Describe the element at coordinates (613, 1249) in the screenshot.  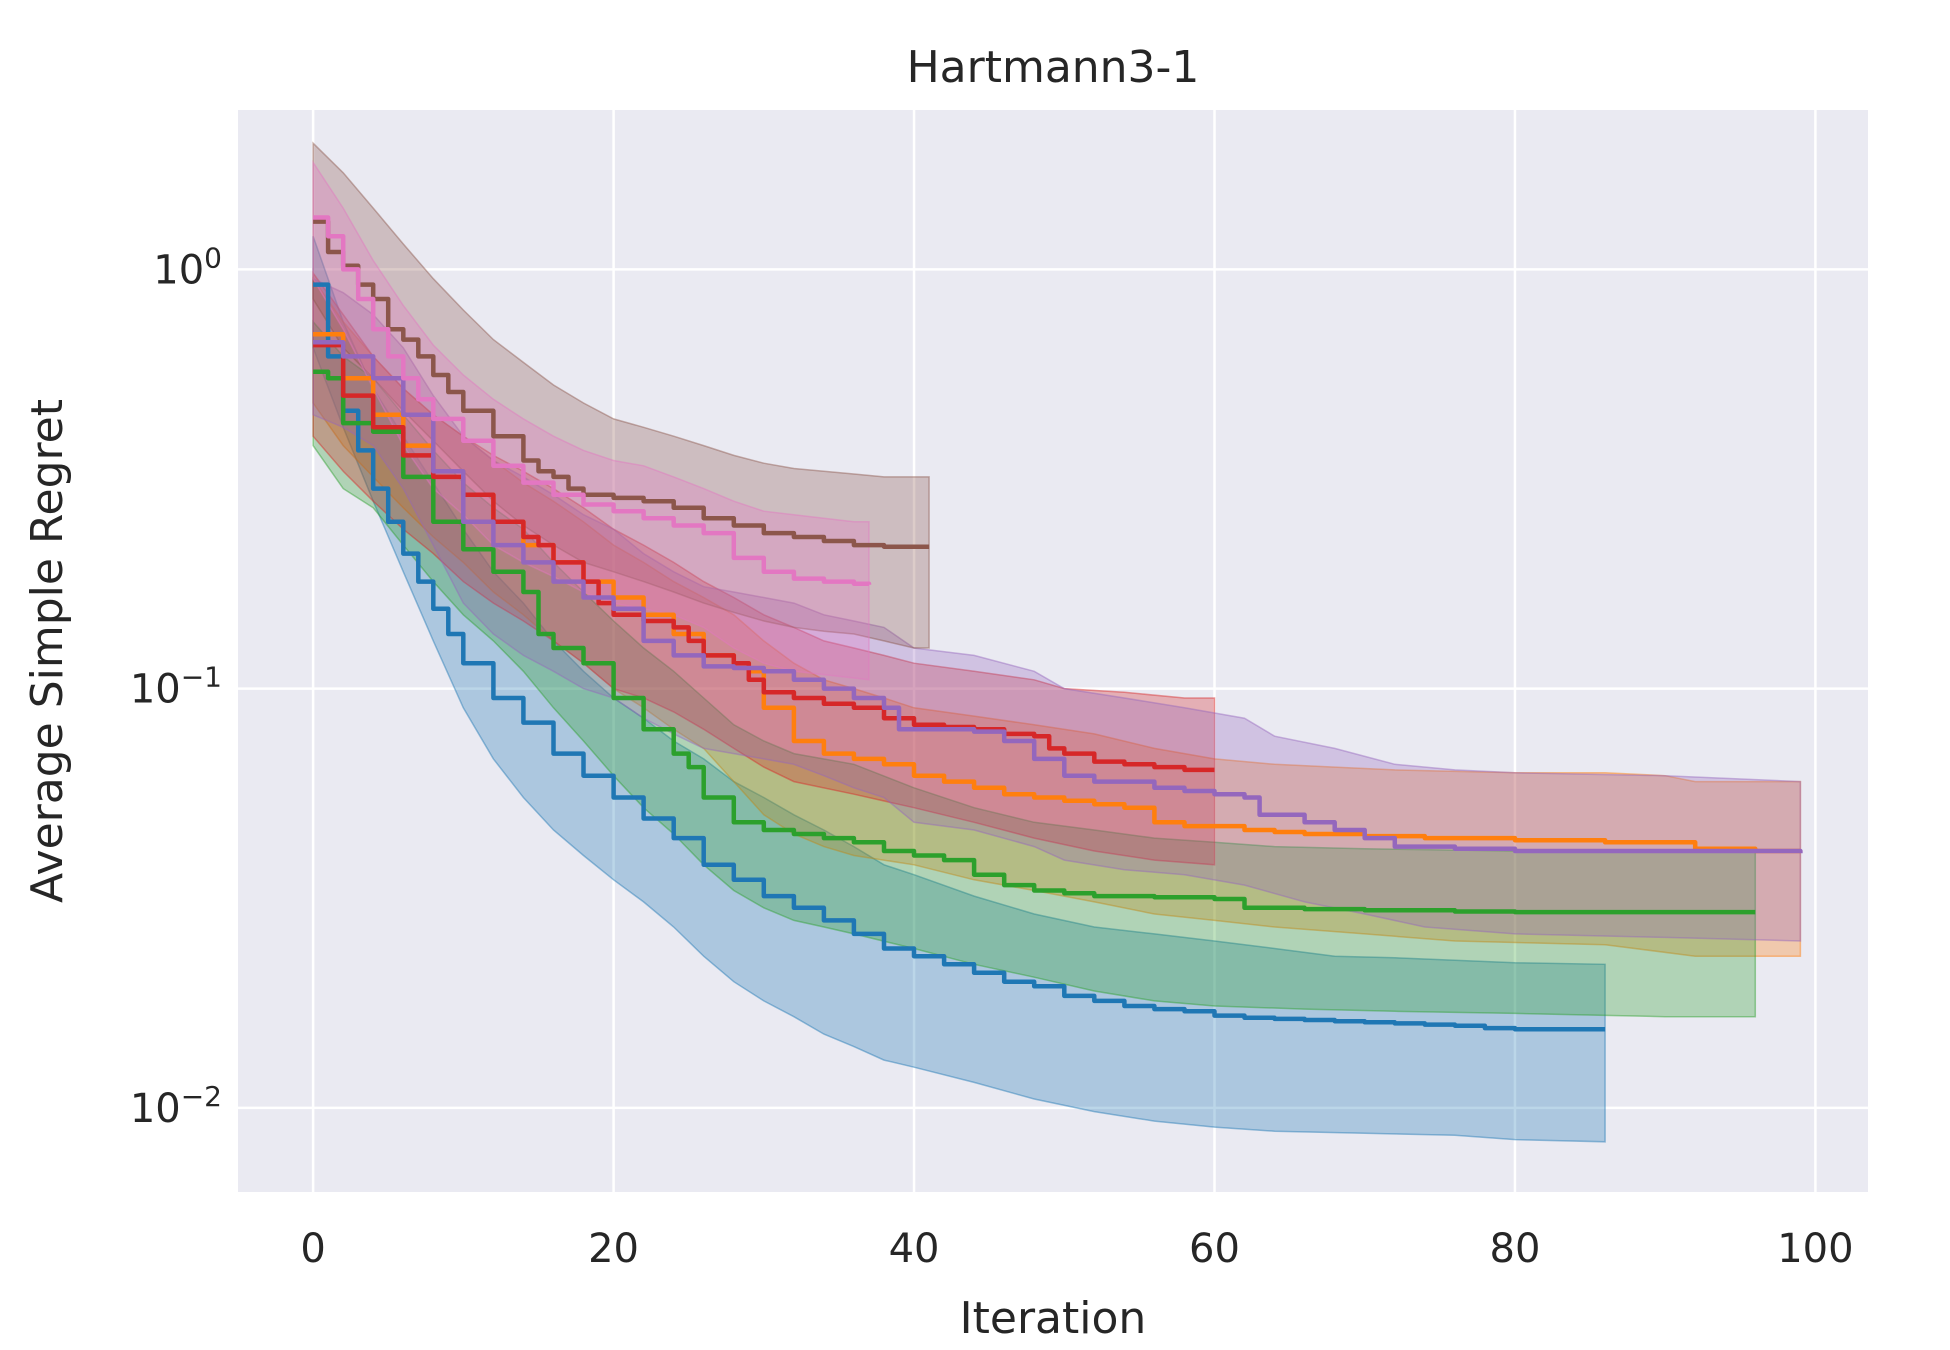
I see `x-tick-label: 20` at that location.